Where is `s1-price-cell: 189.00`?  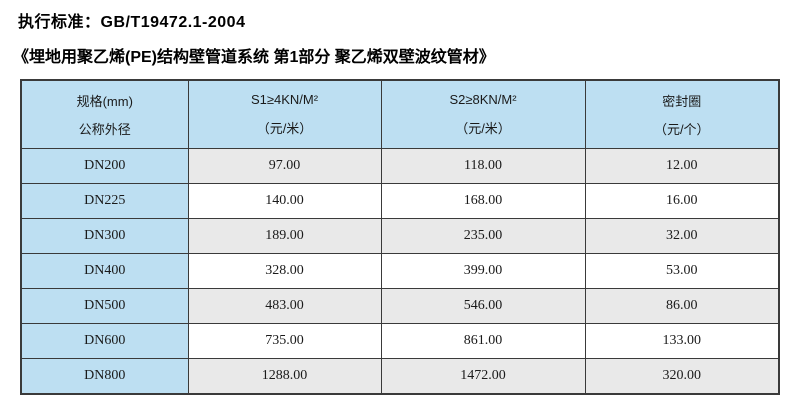
s1-price-cell: 189.00 is located at coordinates (284, 236).